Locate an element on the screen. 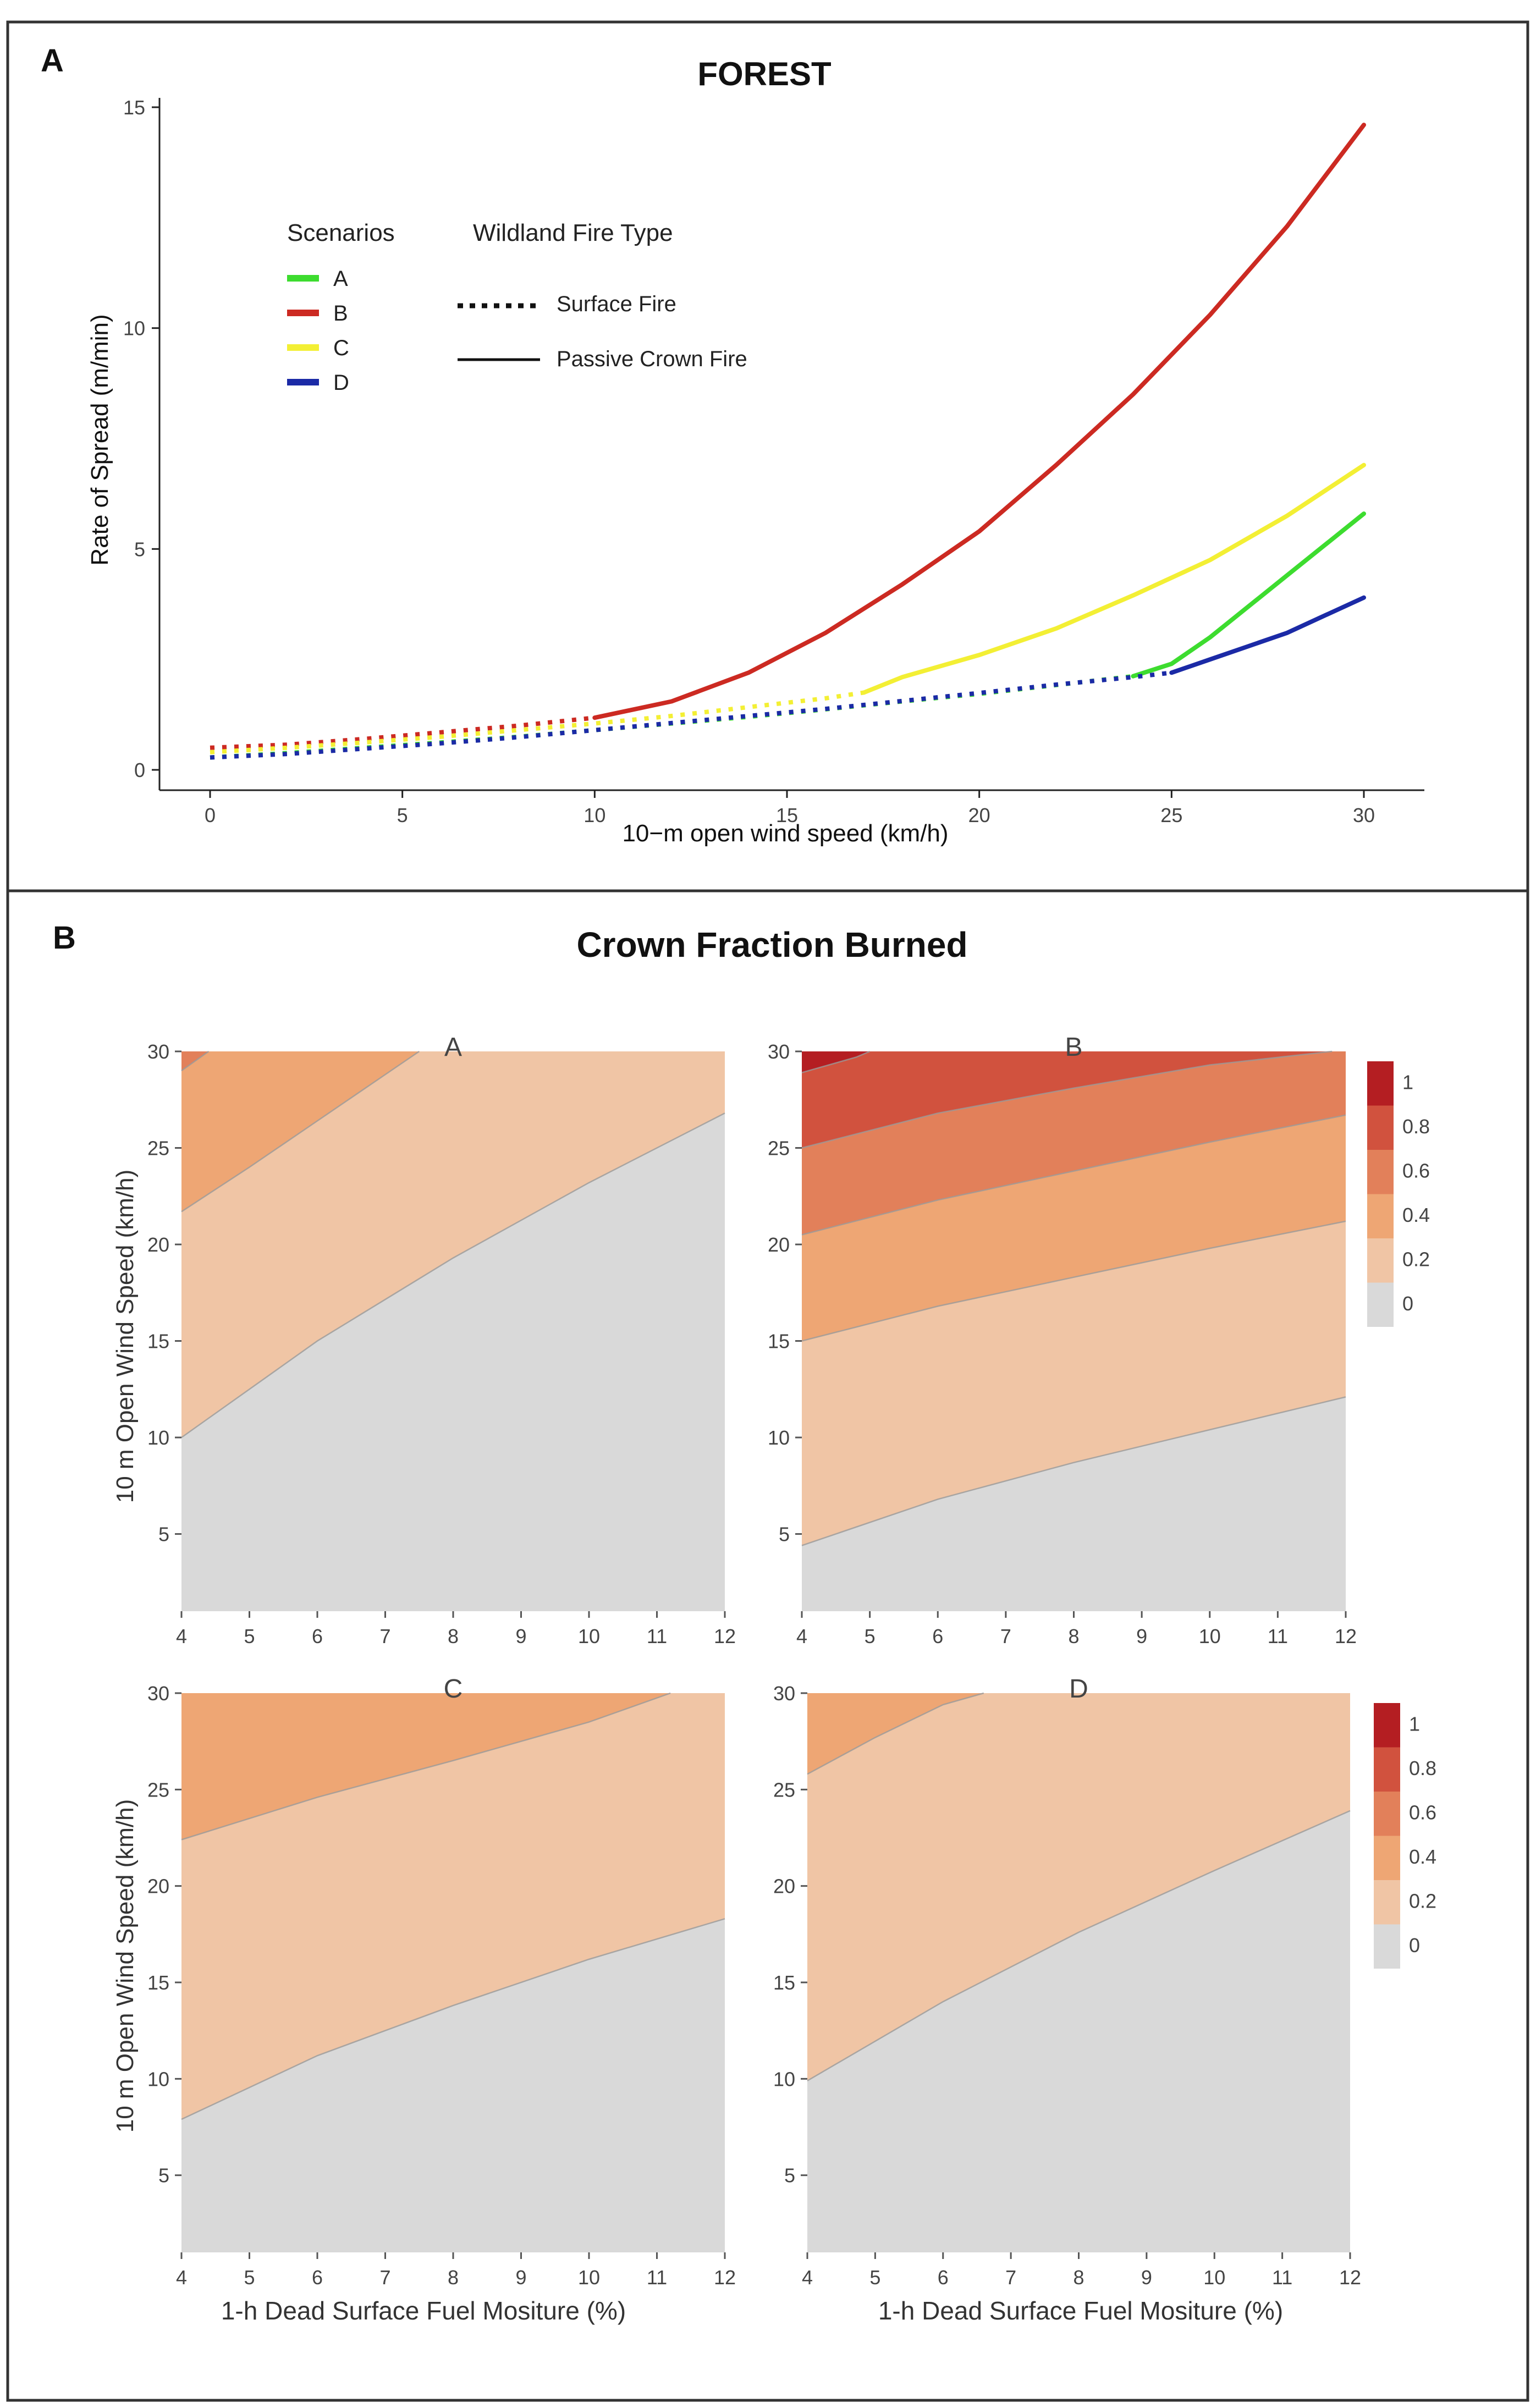 The height and width of the screenshot is (2408, 1536). legend-surface-fire-label: Surface Fire is located at coordinates (616, 304).